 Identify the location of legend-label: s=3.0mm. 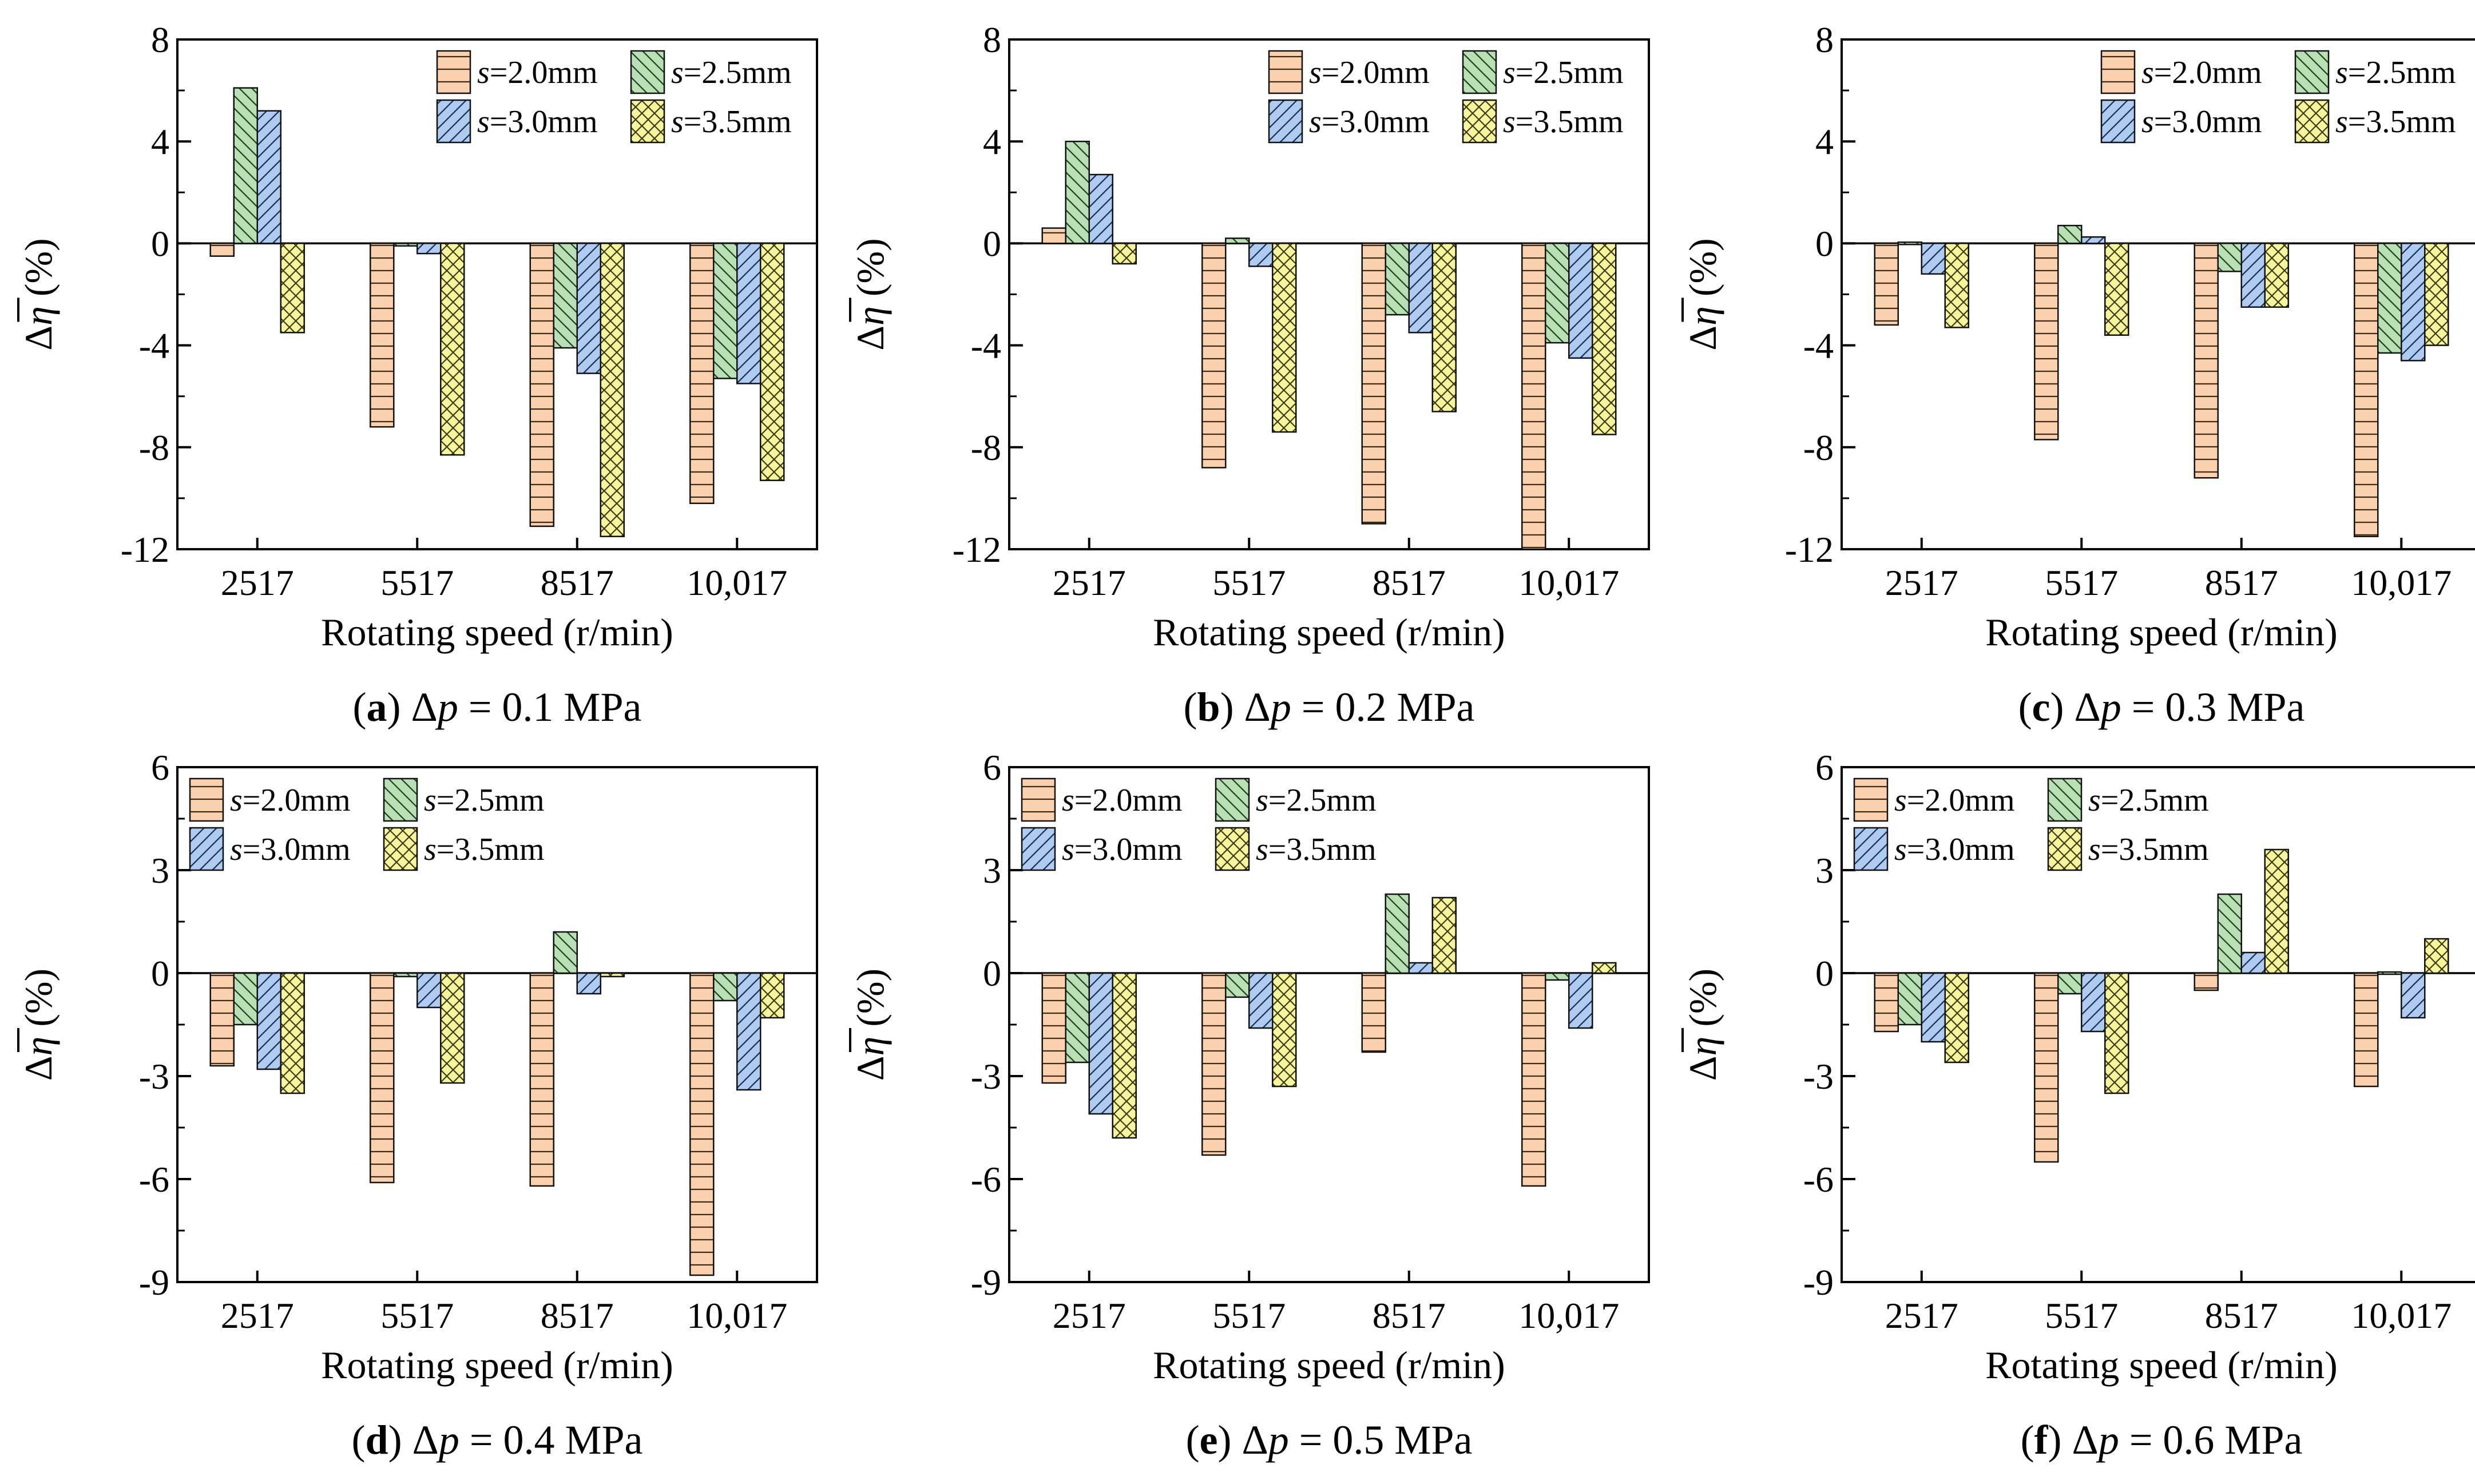
(1954, 850).